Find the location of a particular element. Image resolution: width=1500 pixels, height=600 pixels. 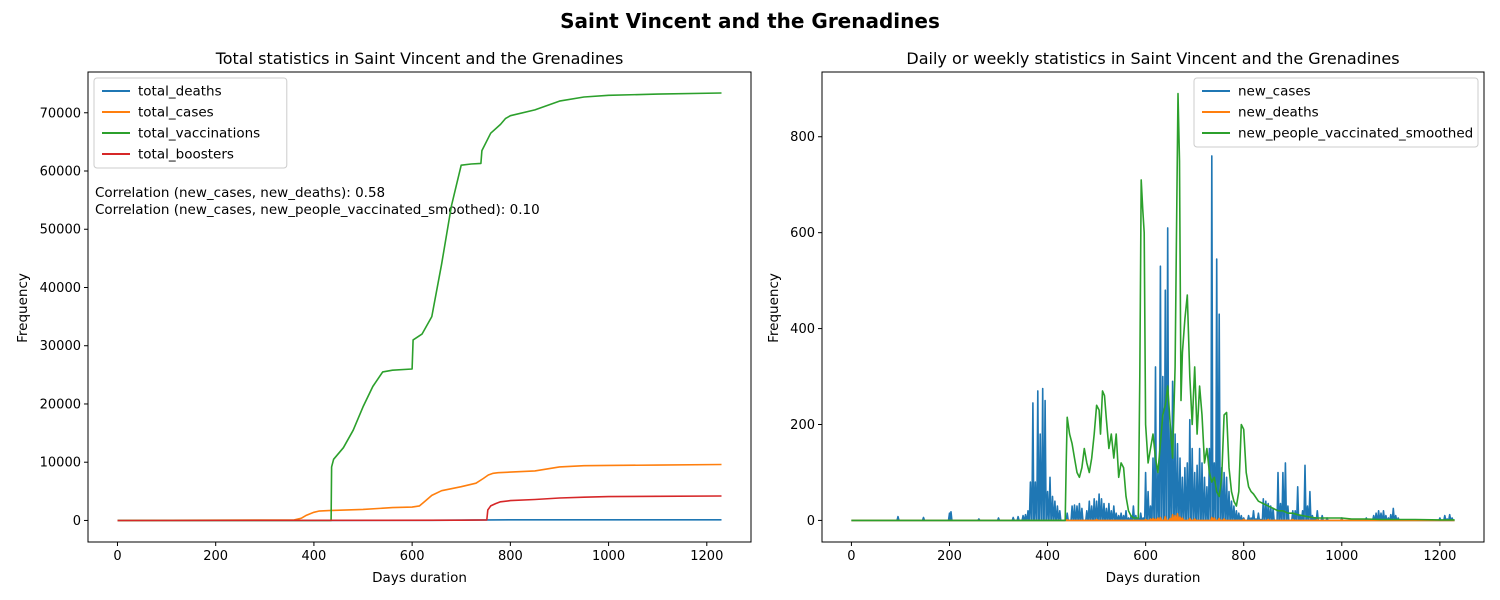

legend-label-new-cases: new_cases is located at coordinates (1274, 92).